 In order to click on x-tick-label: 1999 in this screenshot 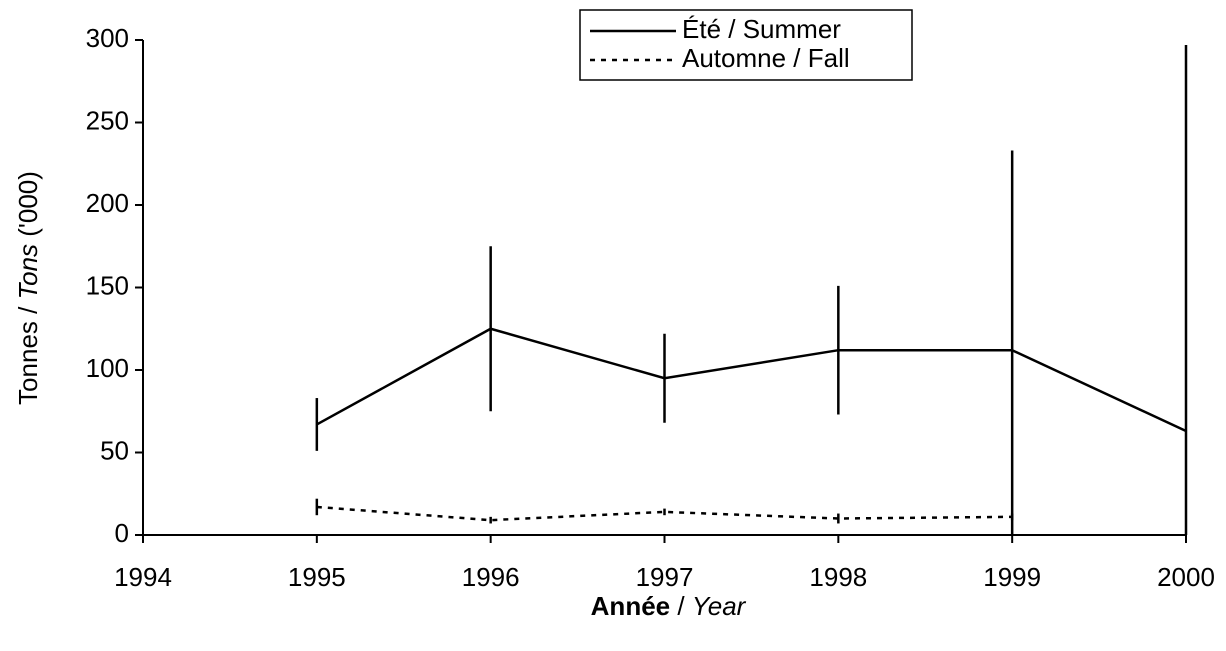, I will do `click(1012, 577)`.